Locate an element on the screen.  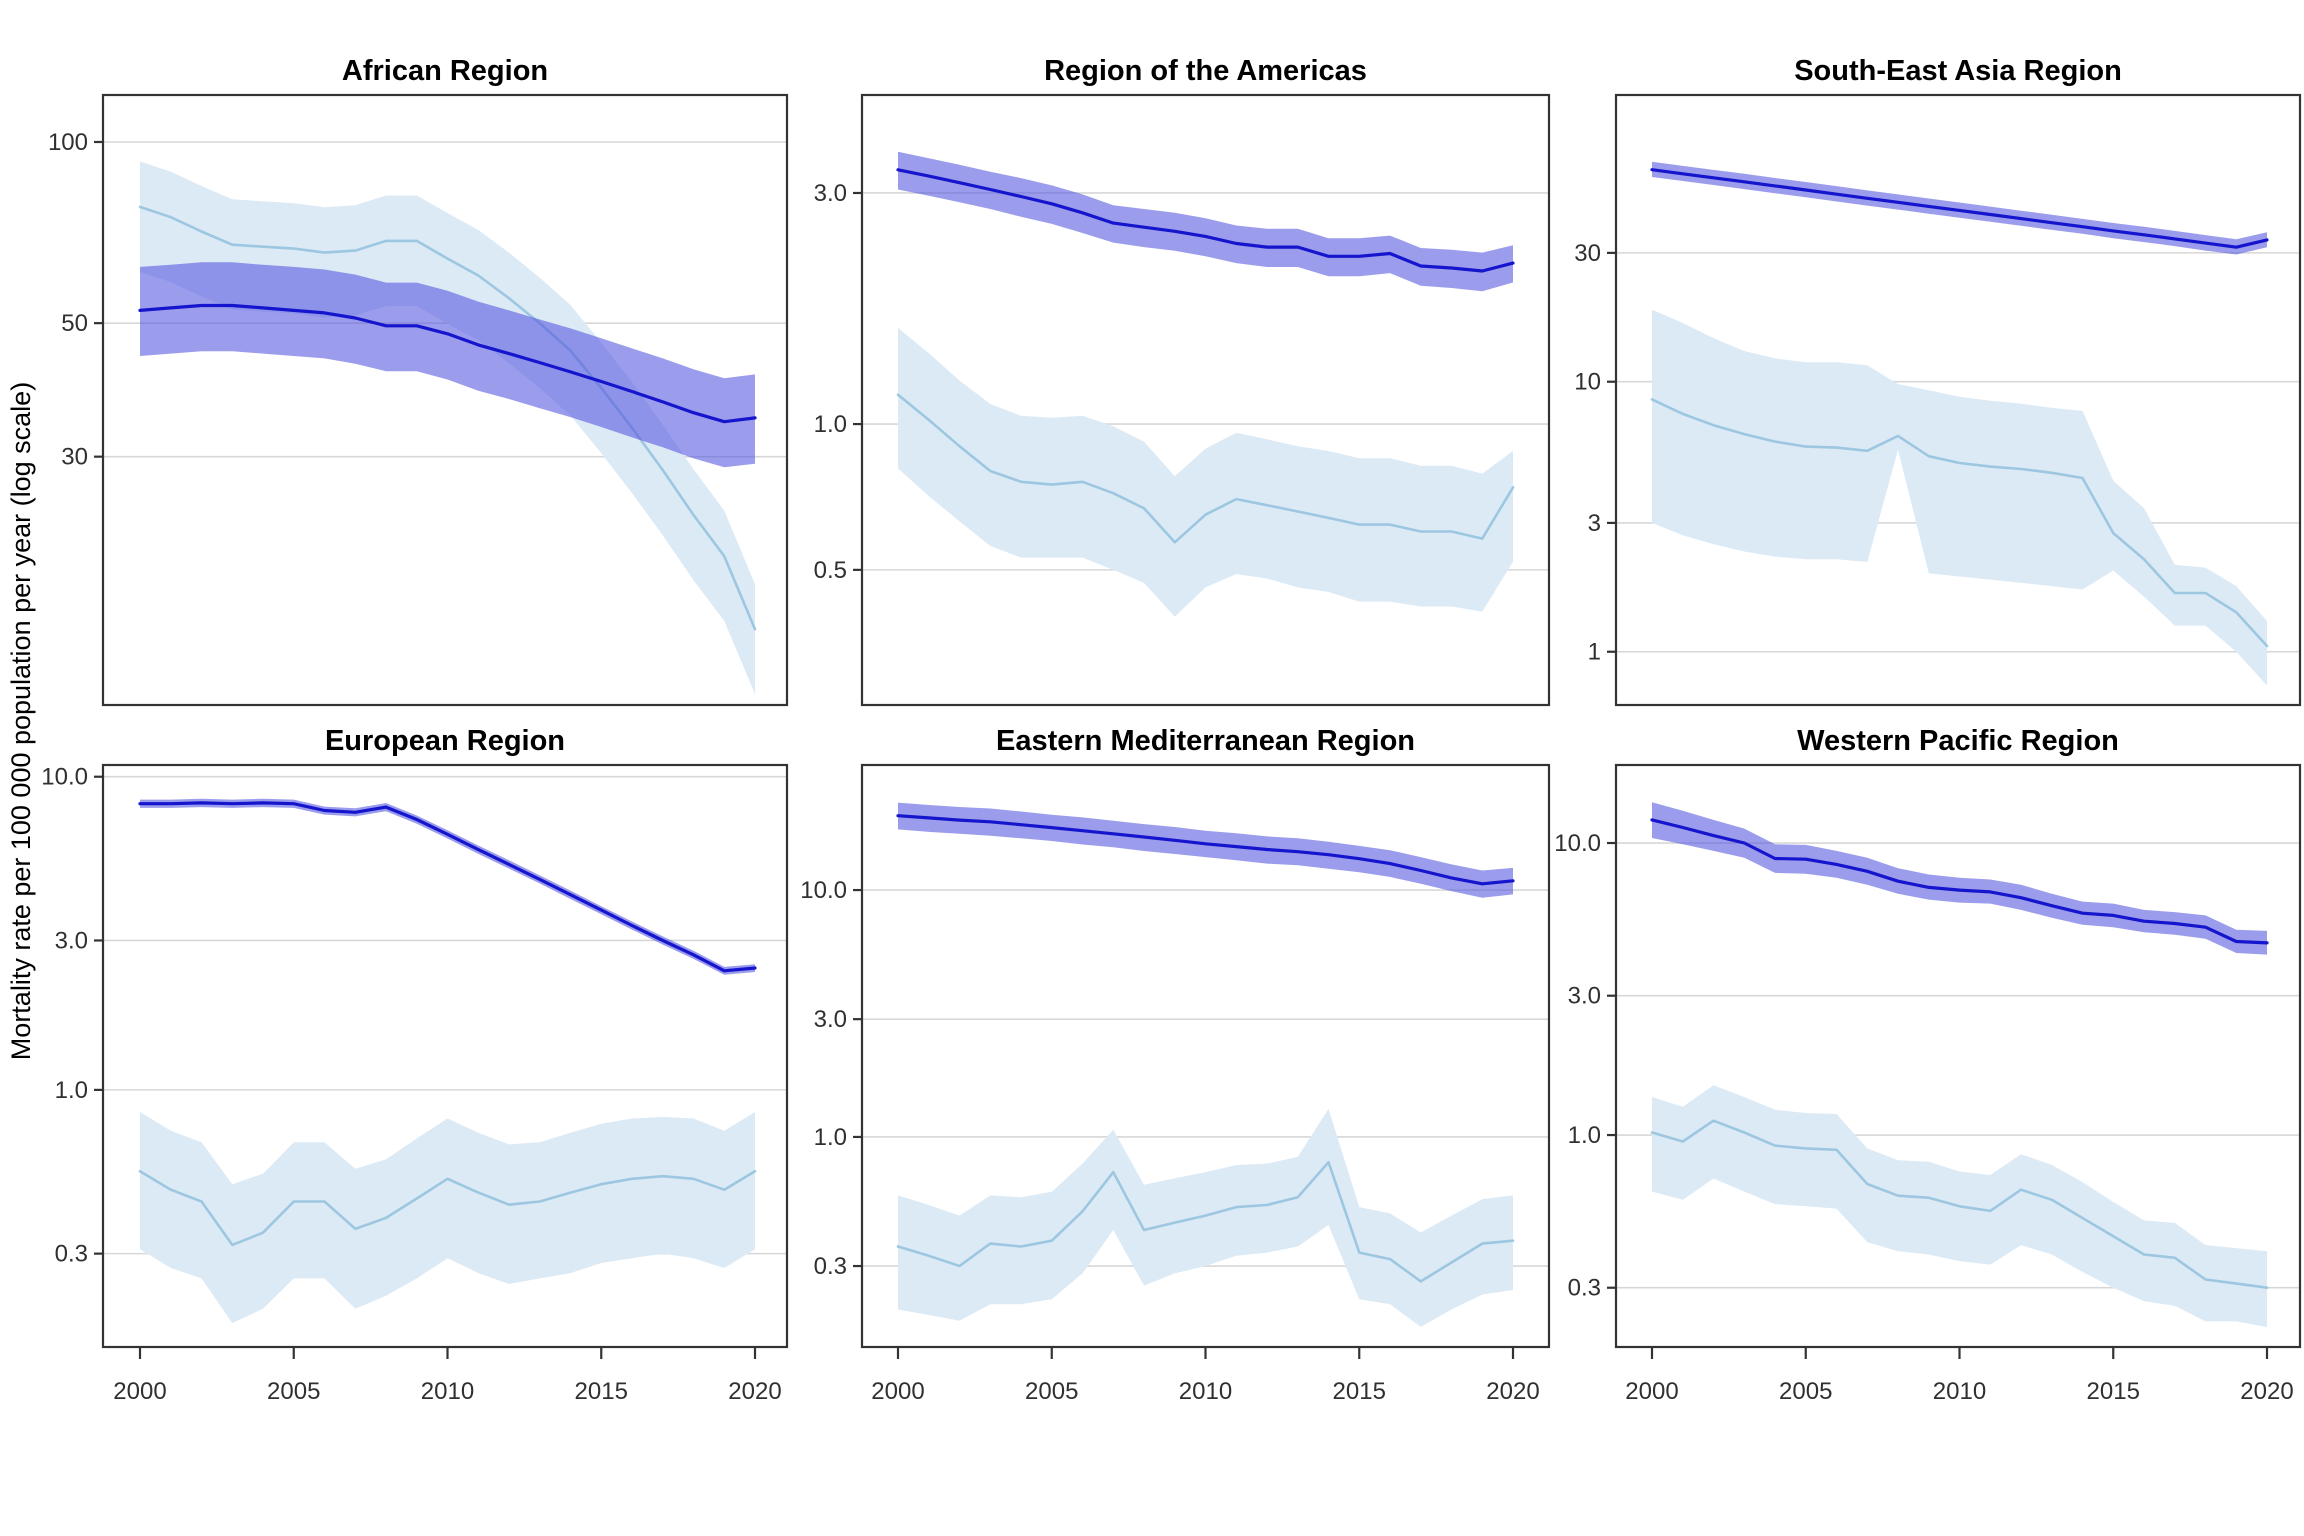
facet-title: Region of the Americas is located at coordinates (1205, 71).